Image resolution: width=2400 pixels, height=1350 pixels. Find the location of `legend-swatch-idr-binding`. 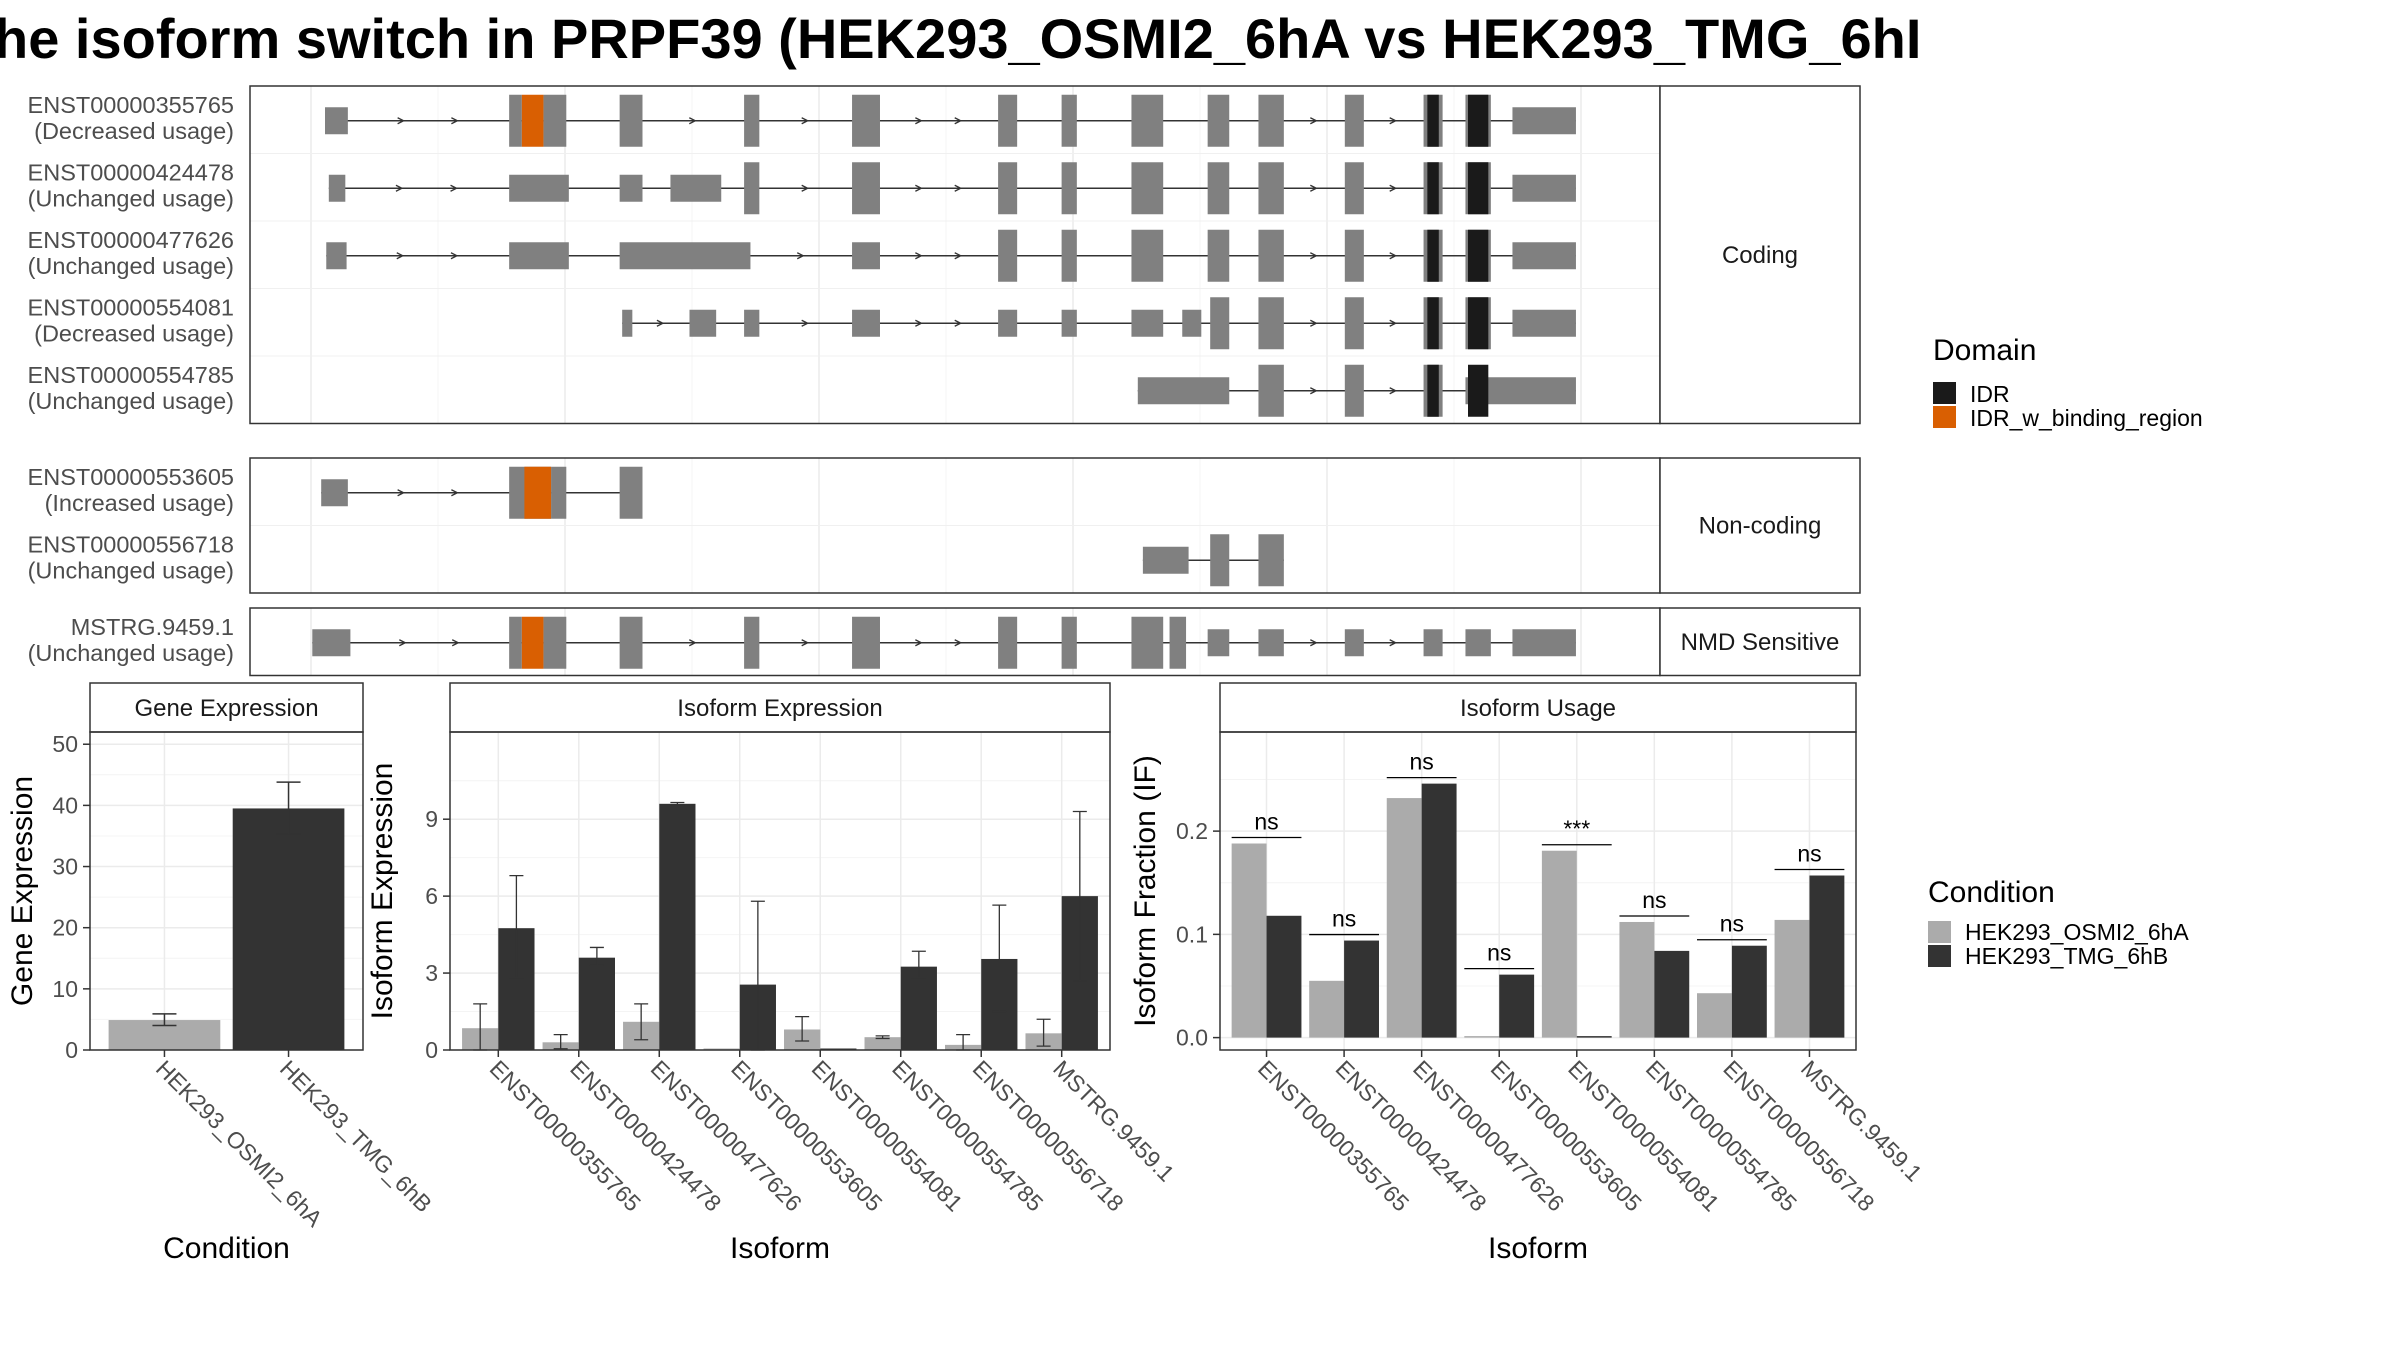

legend-swatch-idr-binding is located at coordinates (1944, 417).